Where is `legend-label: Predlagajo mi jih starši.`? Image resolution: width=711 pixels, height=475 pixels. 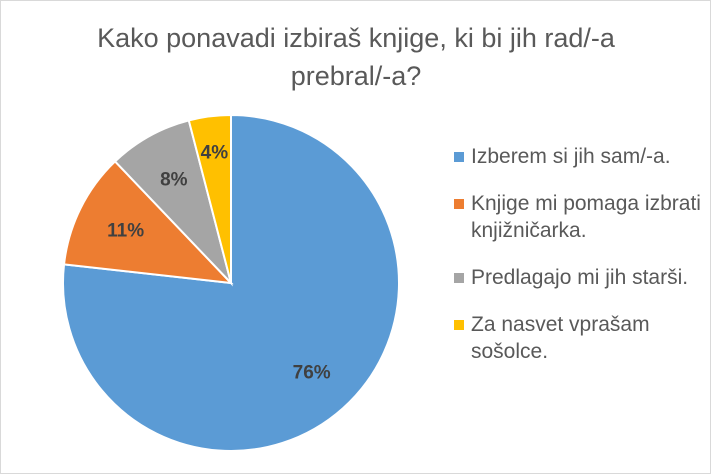 legend-label: Predlagajo mi jih starši. is located at coordinates (580, 277).